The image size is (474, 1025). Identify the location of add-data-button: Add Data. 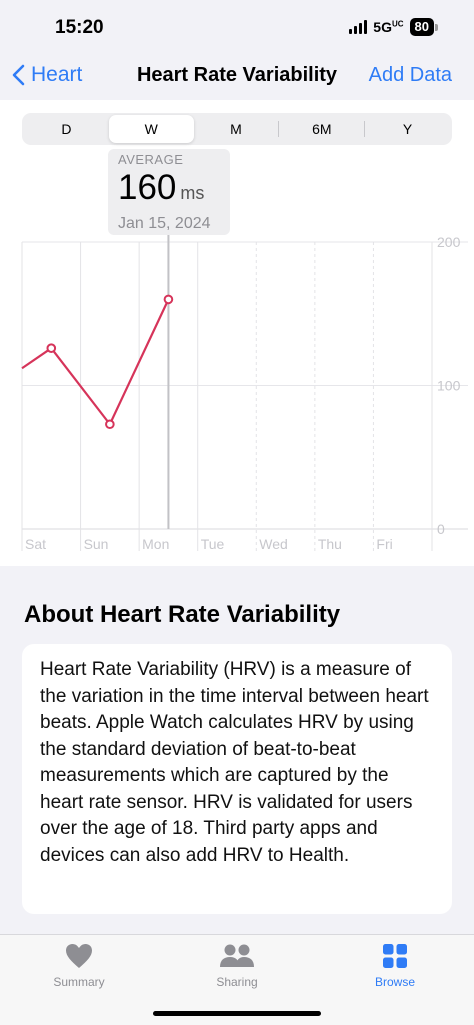
(410, 75).